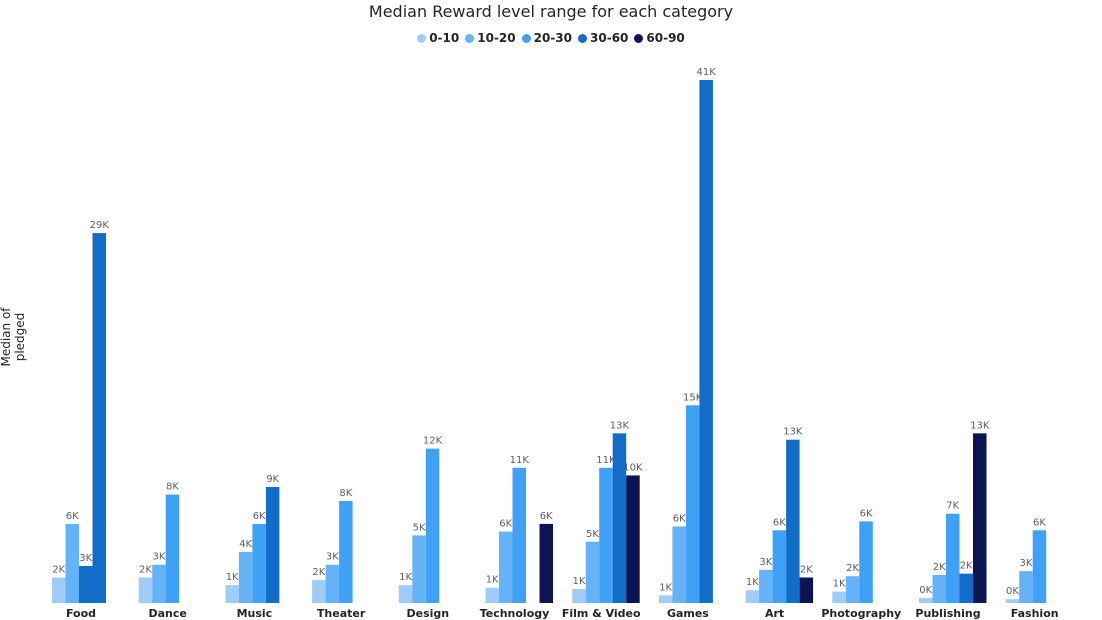  I want to click on legend-item-1: 10-20, so click(490, 38).